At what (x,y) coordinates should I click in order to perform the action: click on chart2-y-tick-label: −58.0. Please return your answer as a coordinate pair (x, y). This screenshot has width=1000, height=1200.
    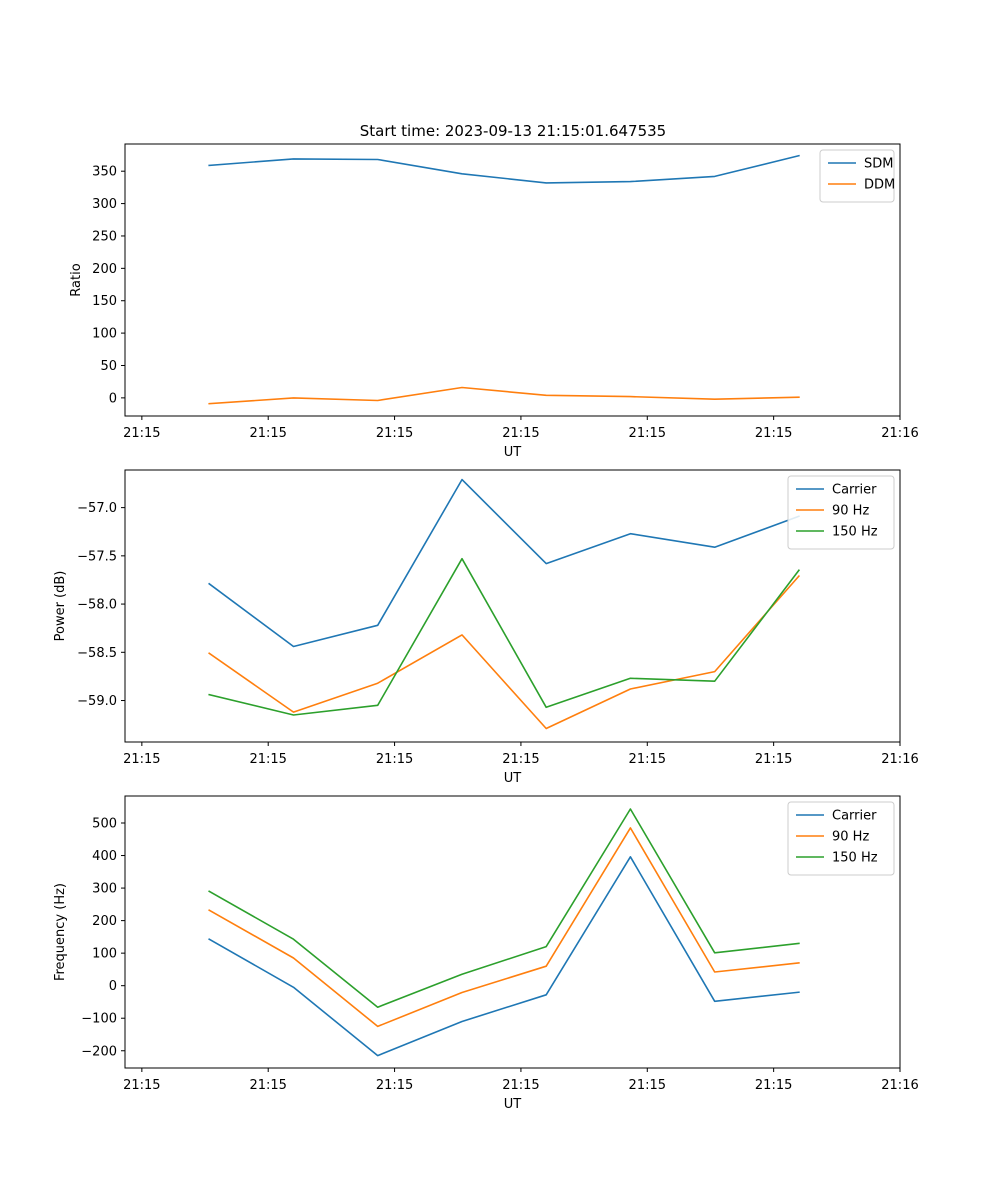
    Looking at the image, I should click on (97, 605).